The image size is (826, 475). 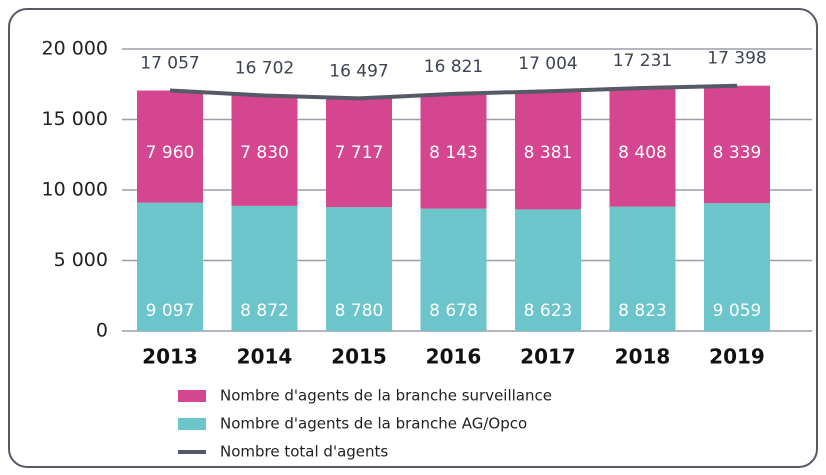 What do you see at coordinates (75, 190) in the screenshot?
I see `y-tick-label: 10 000` at bounding box center [75, 190].